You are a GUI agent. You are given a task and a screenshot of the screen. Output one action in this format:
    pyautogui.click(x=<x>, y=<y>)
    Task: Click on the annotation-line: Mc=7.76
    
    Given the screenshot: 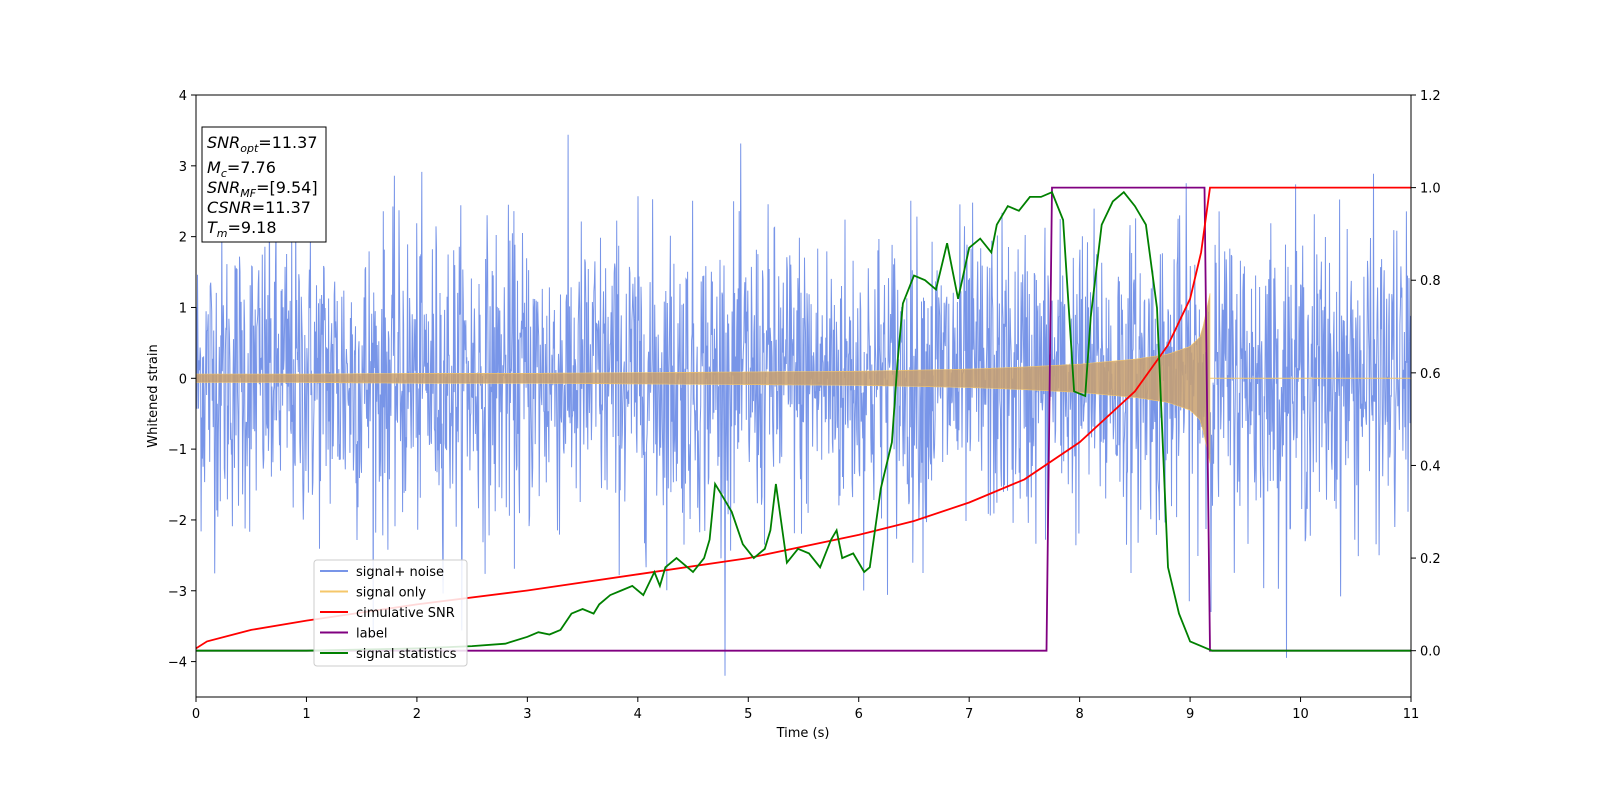 What is the action you would take?
    pyautogui.click(x=241, y=169)
    